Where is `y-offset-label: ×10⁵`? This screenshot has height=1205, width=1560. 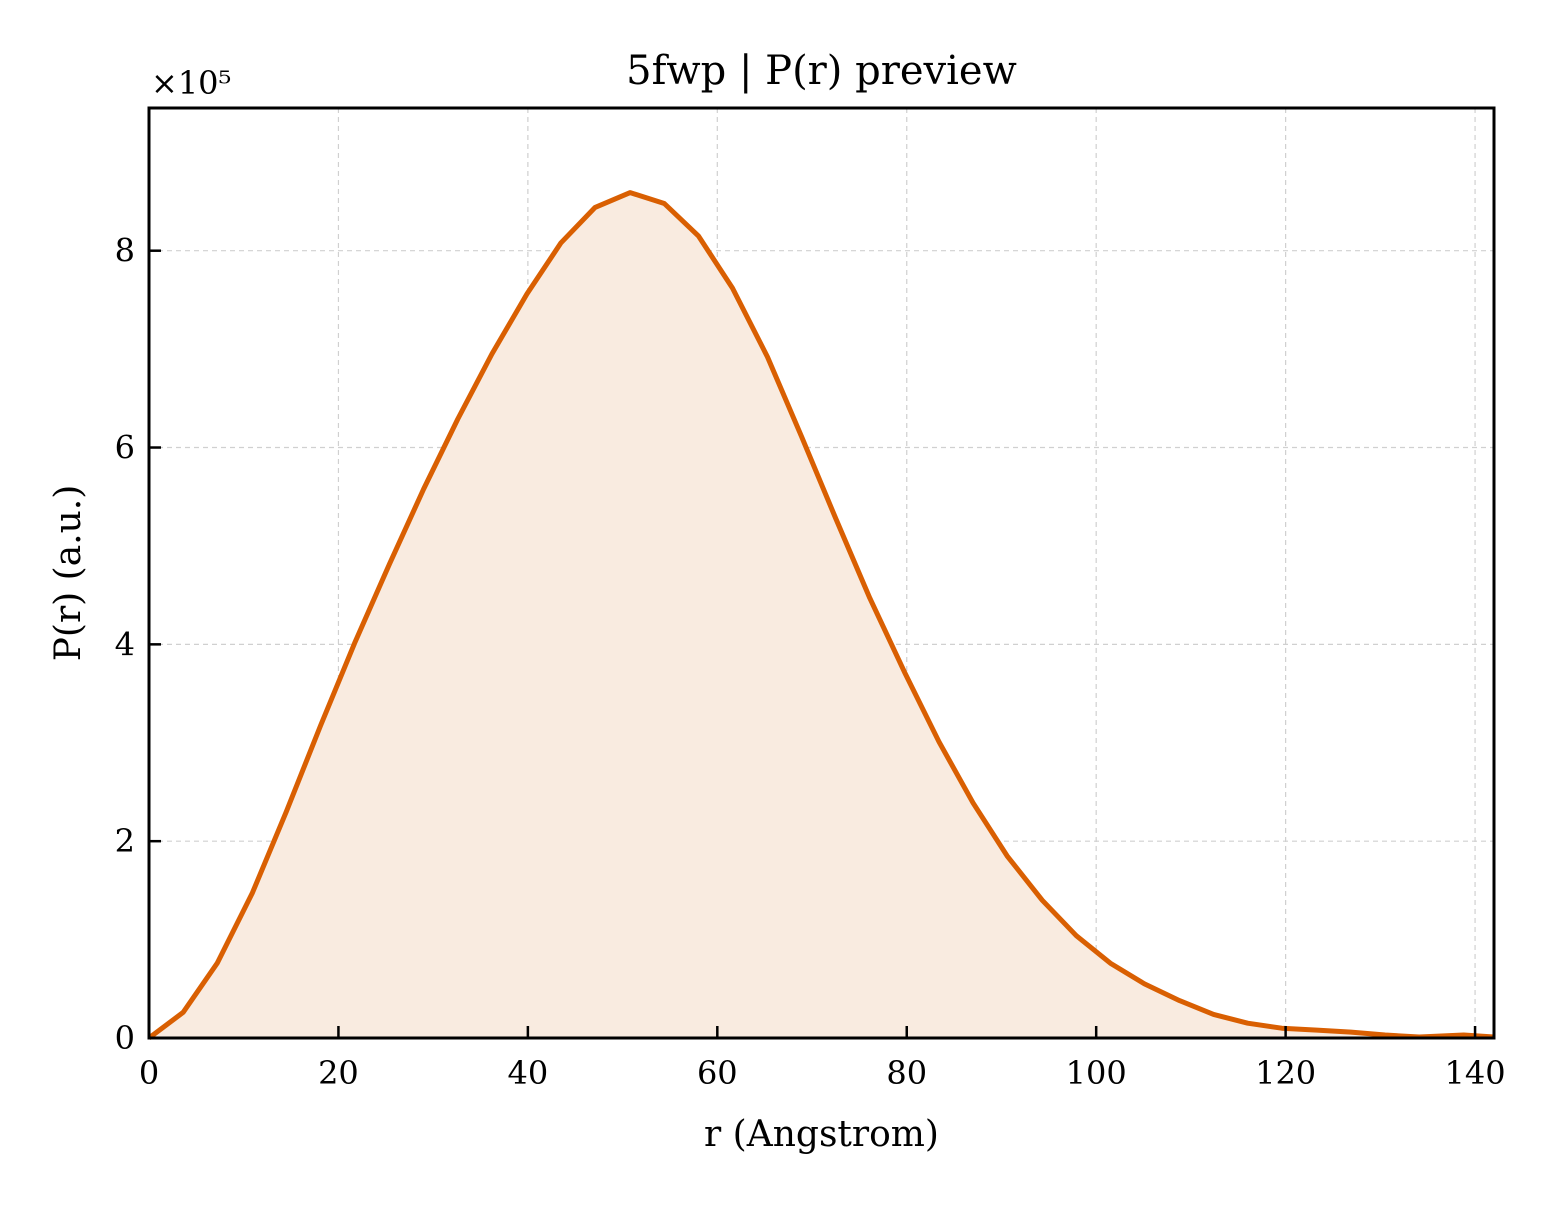
y-offset-label: ×10⁵ is located at coordinates (191, 83).